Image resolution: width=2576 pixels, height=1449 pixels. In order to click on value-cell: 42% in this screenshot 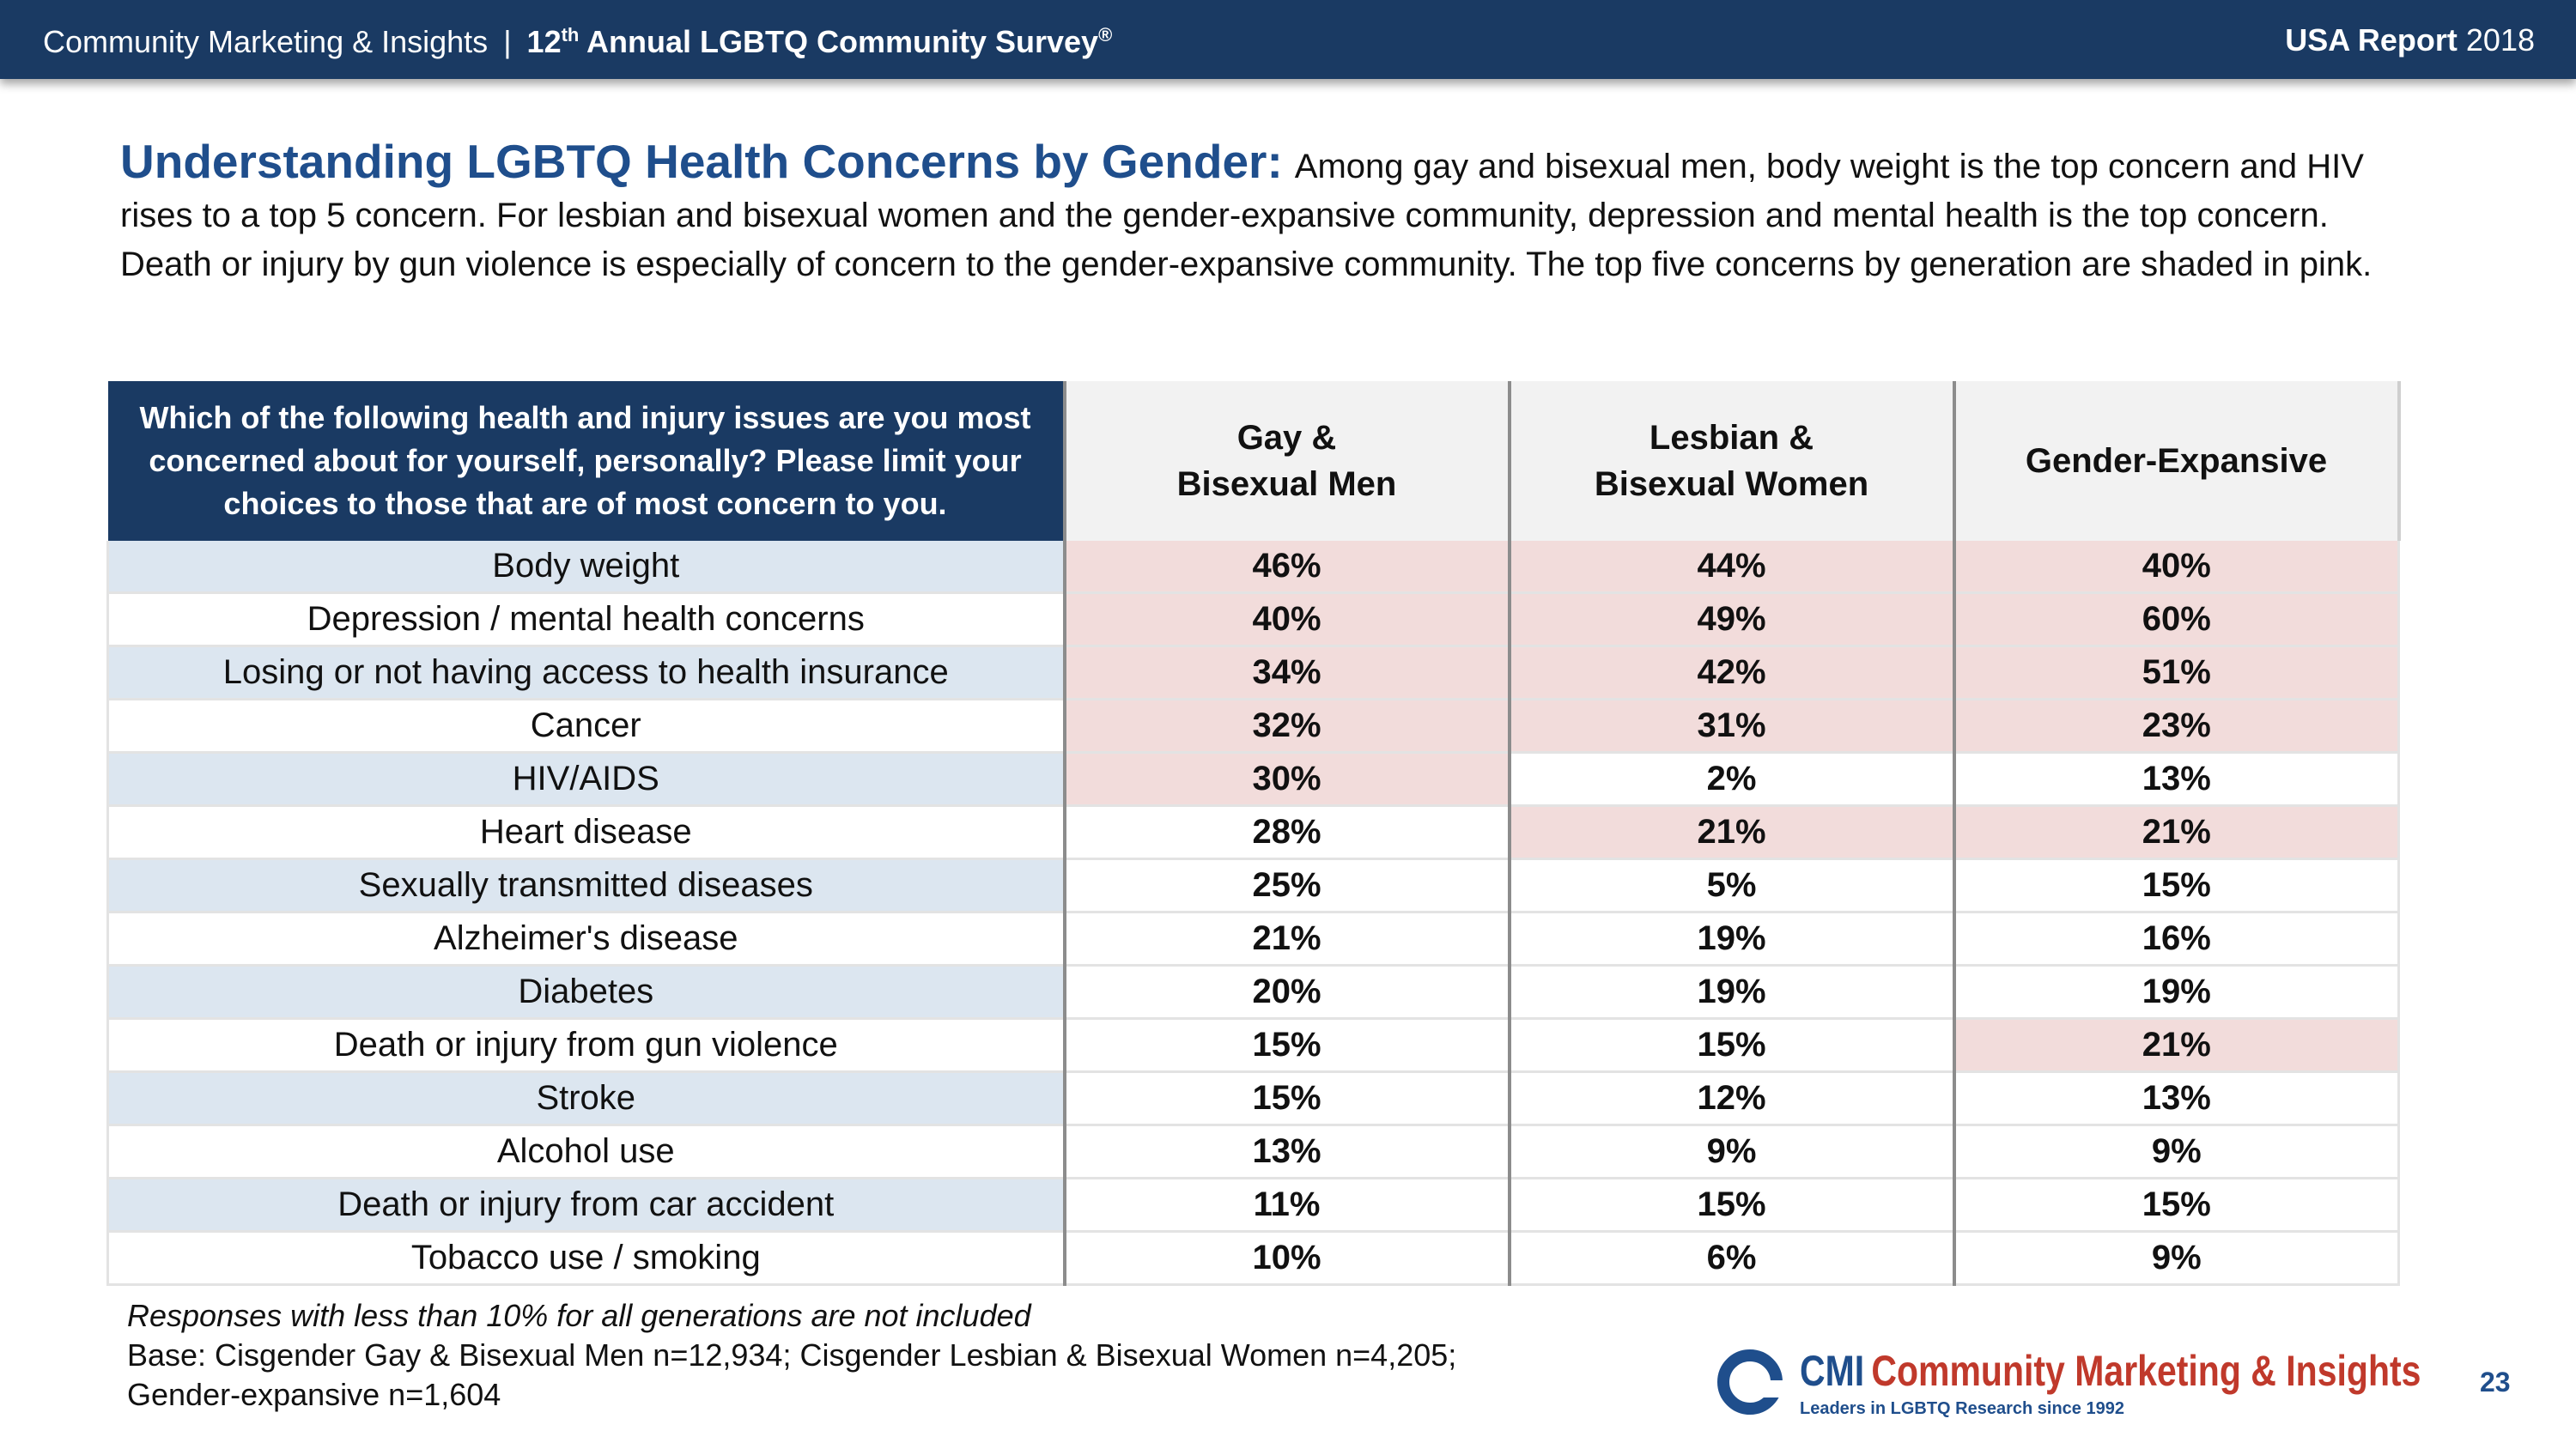, I will do `click(1730, 673)`.